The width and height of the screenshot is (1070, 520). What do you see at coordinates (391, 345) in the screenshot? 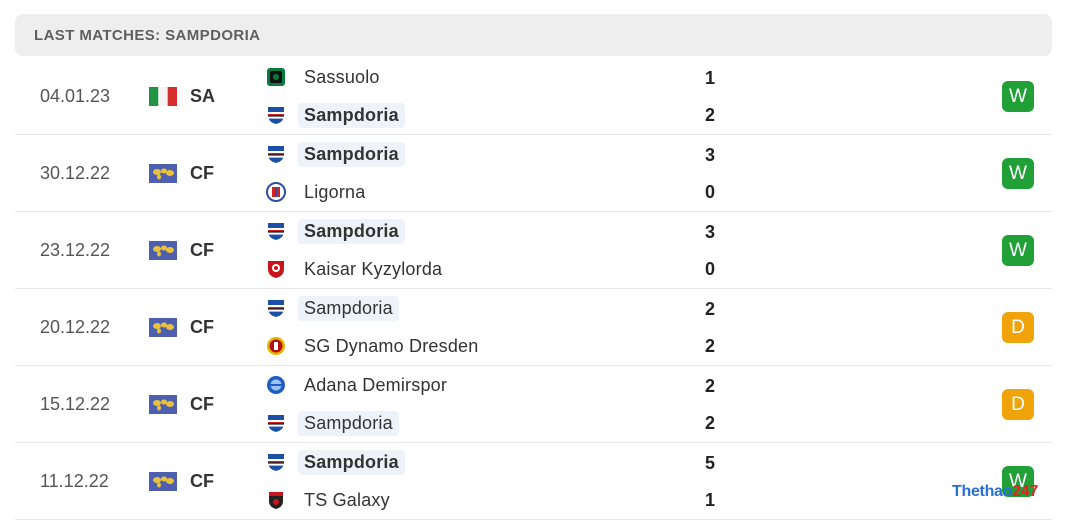
I see `team-name: SG Dynamo Dresden` at bounding box center [391, 345].